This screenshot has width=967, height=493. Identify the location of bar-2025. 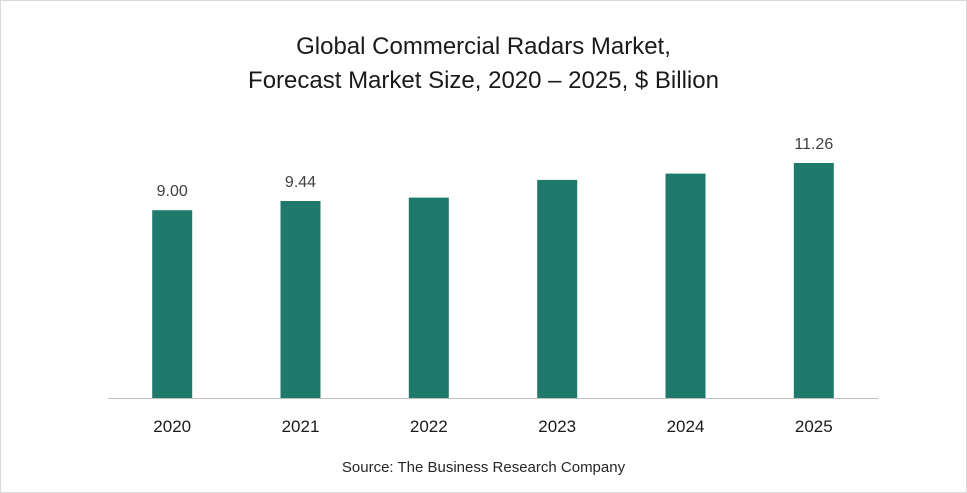
(813, 280).